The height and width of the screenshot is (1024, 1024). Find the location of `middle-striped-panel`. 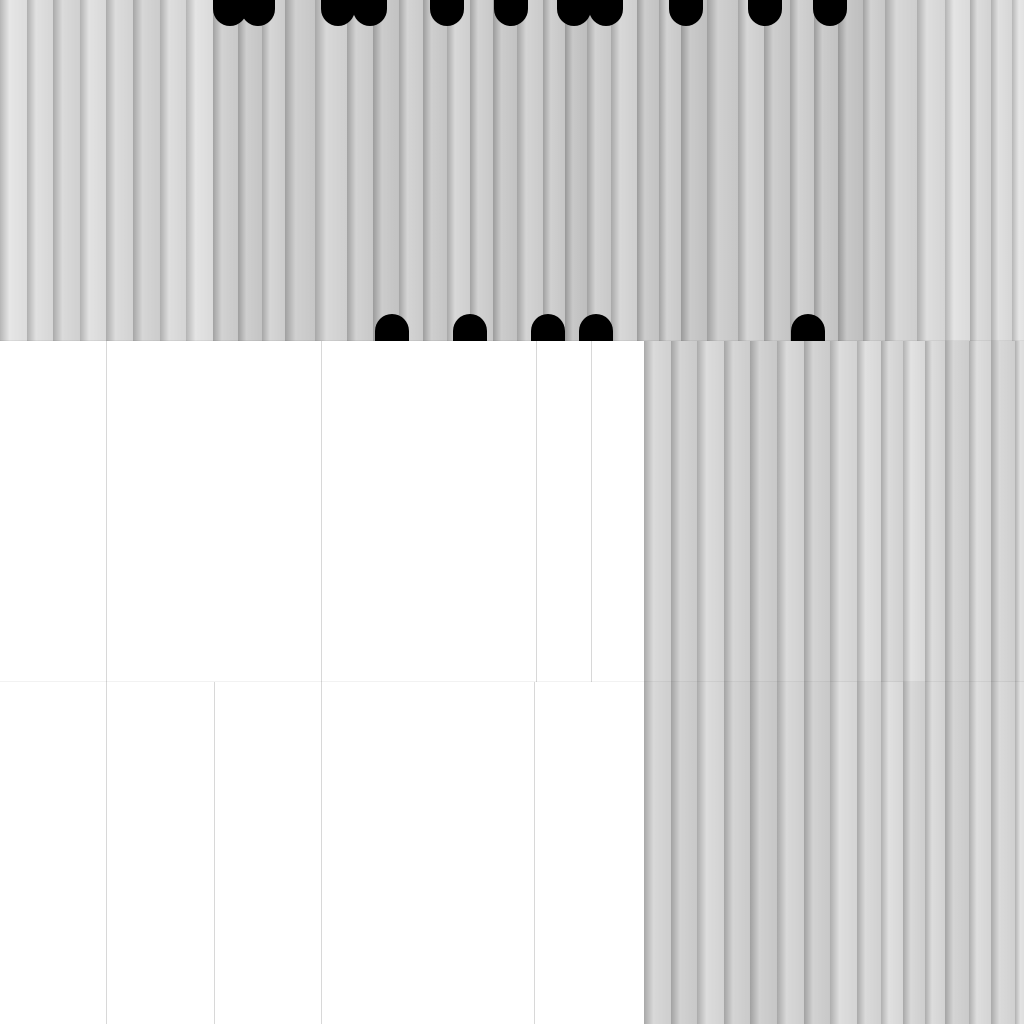

middle-striped-panel is located at coordinates (834, 511).